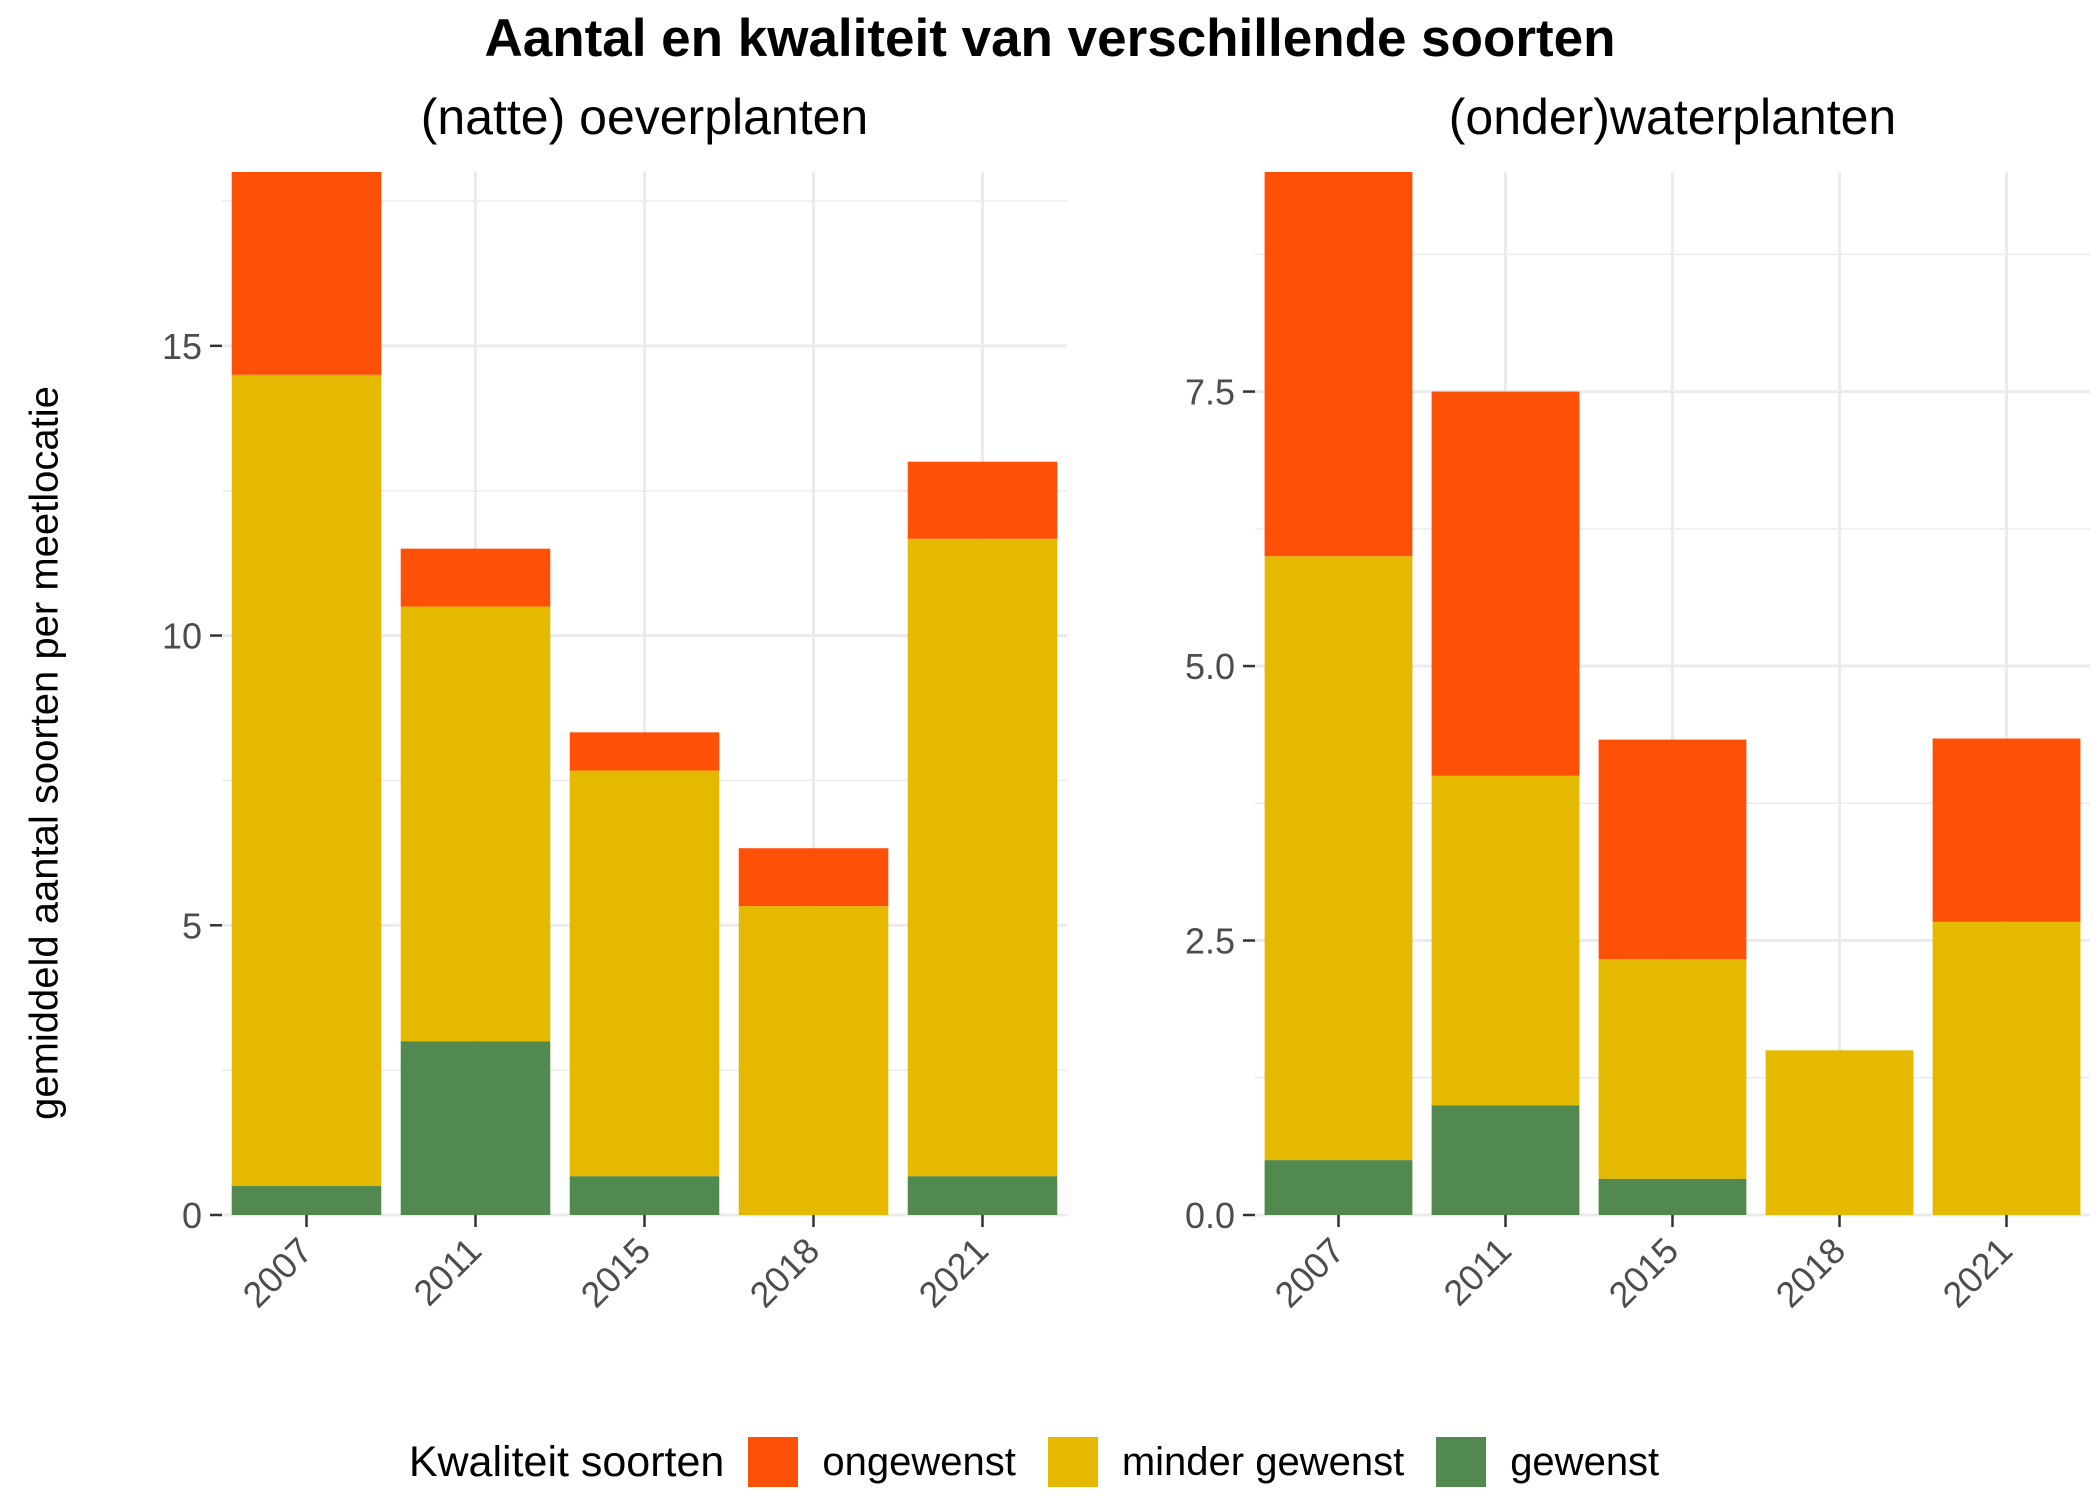 This screenshot has width=2100, height=1500. I want to click on legend-swatch-minder-gewenst, so click(1072, 1462).